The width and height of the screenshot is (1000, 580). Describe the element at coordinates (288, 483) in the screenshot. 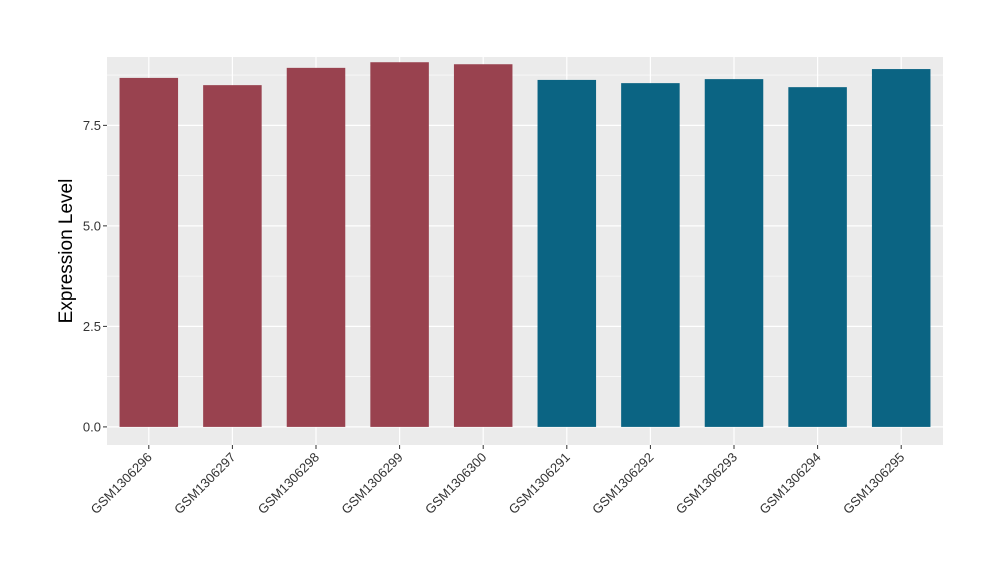

I see `x-tick-label: GSM1306298` at that location.